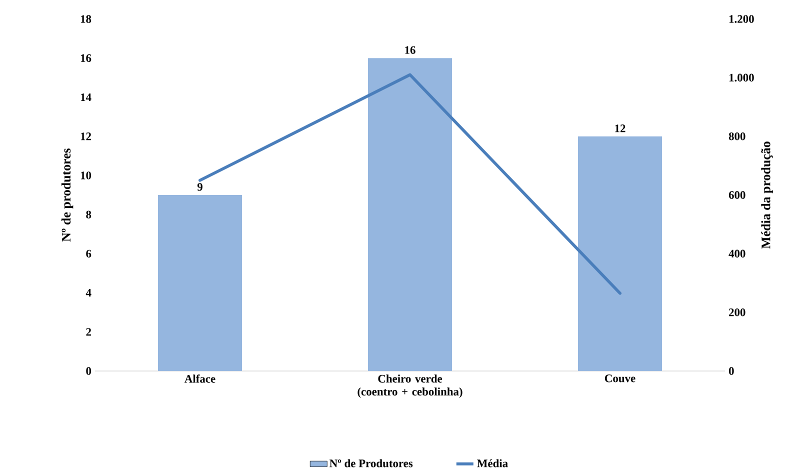 Image resolution: width=787 pixels, height=475 pixels. What do you see at coordinates (741, 78) in the screenshot?
I see `y2-tick-label: 1.000` at bounding box center [741, 78].